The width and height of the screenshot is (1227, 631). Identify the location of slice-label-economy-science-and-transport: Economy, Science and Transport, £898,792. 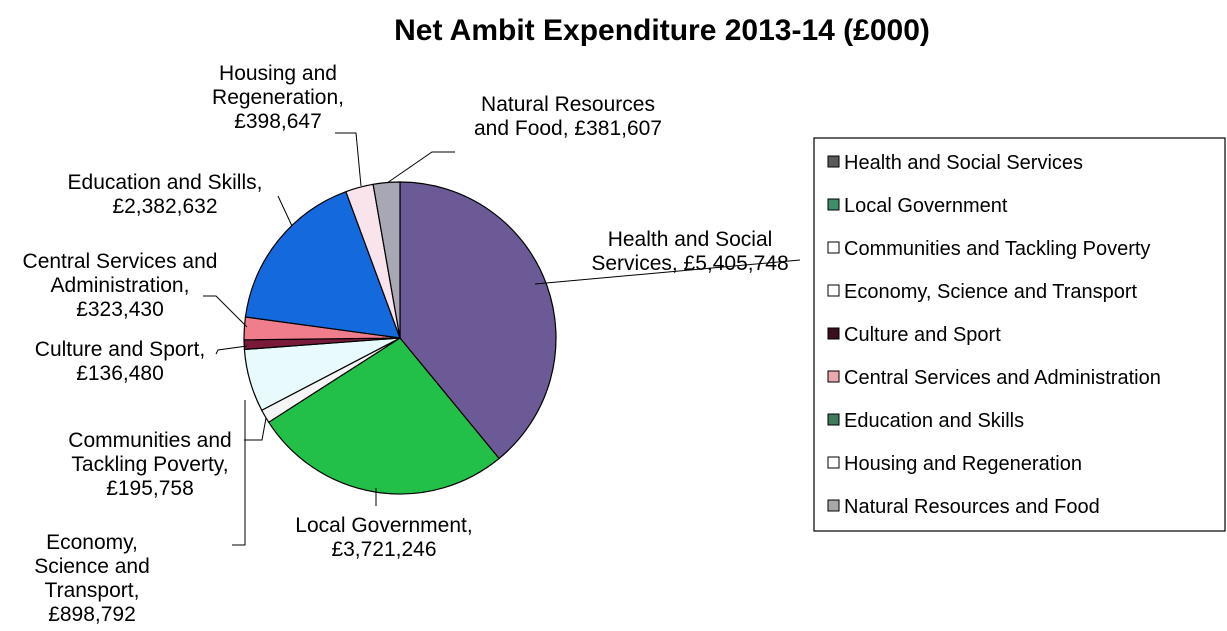
(92, 578).